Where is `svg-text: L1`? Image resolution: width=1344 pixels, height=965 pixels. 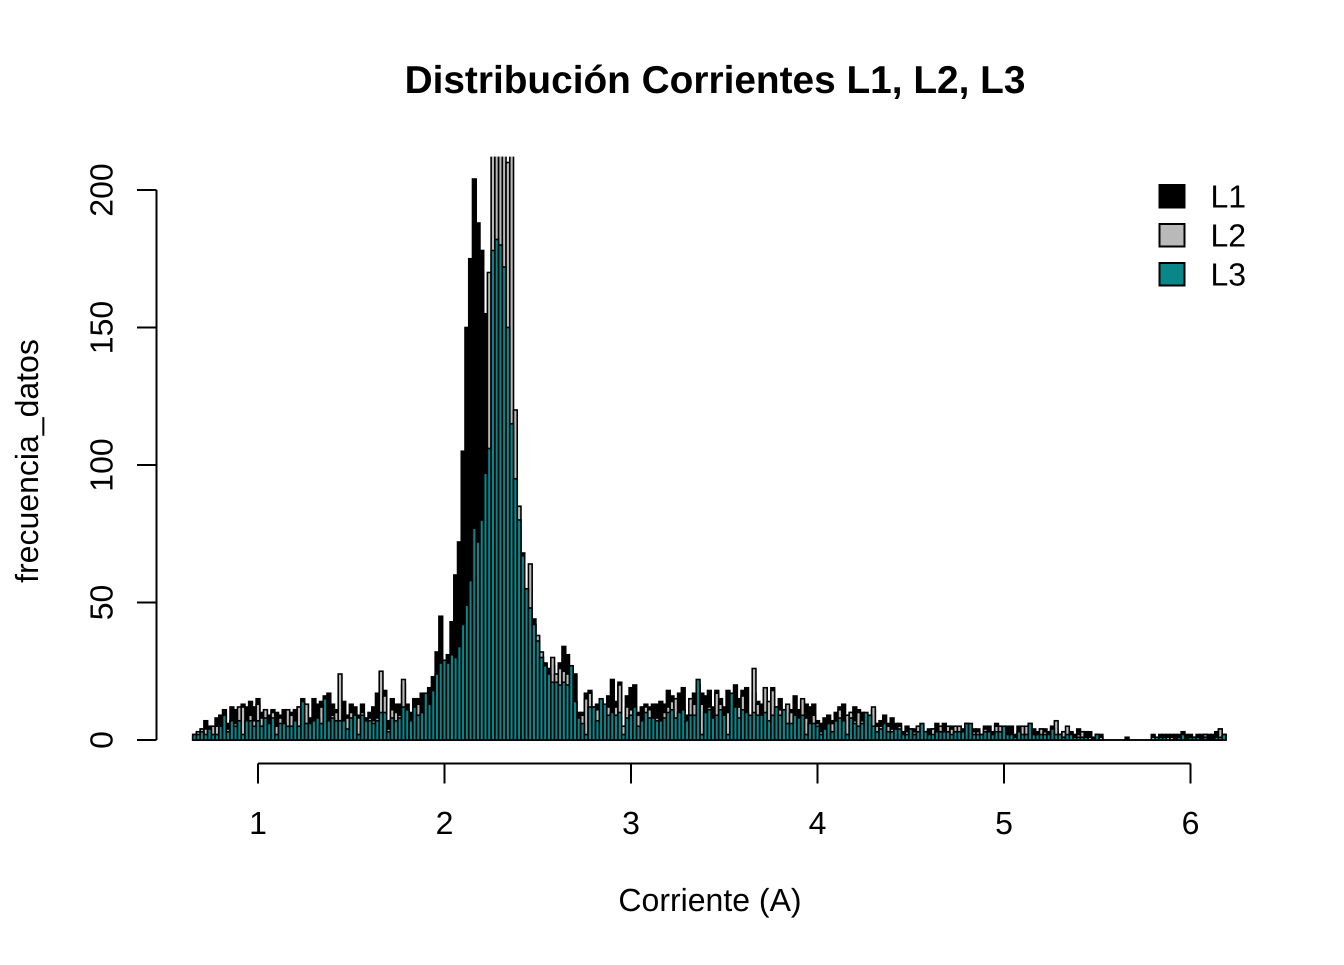
svg-text: L1 is located at coordinates (1229, 197).